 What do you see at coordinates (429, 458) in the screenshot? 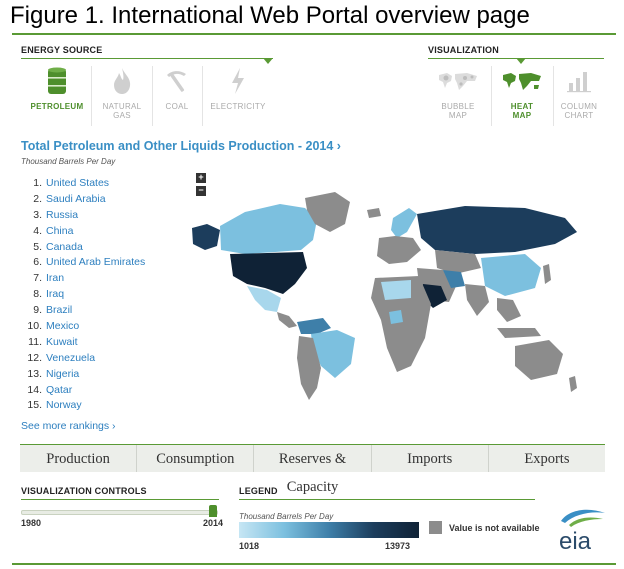
I see `tab-imports: Imports` at bounding box center [429, 458].